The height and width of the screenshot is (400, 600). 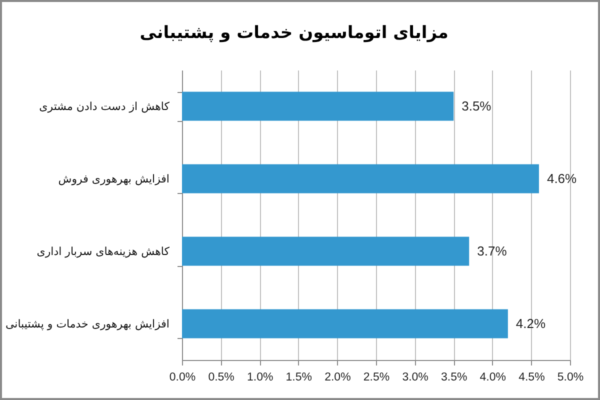 What do you see at coordinates (376, 378) in the screenshot?
I see `x-tick-label: 2.5%` at bounding box center [376, 378].